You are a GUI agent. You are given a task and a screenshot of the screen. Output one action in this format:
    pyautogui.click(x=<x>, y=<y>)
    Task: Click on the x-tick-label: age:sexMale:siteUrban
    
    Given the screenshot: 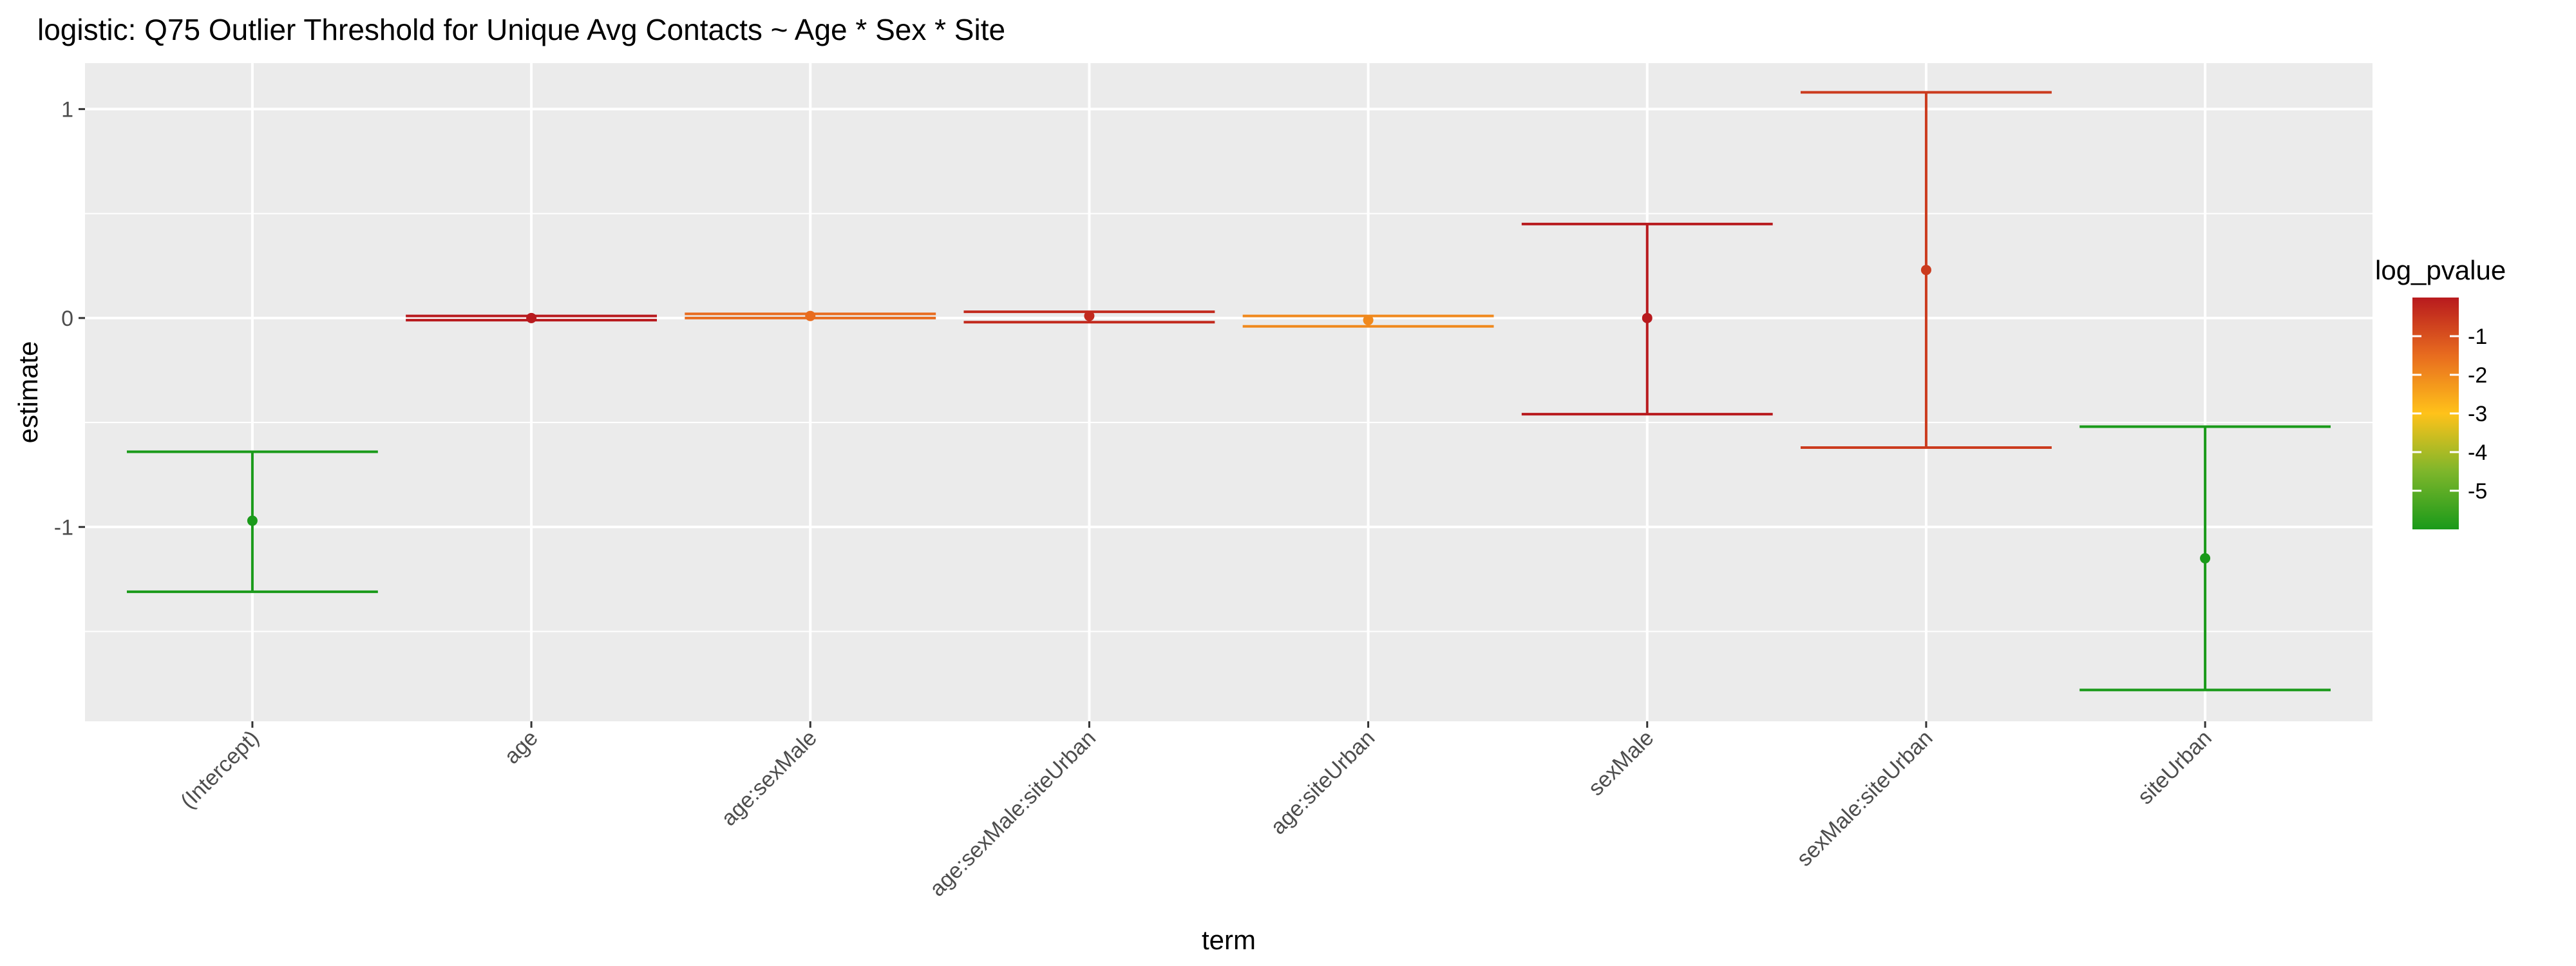 What is the action you would take?
    pyautogui.click(x=1013, y=814)
    